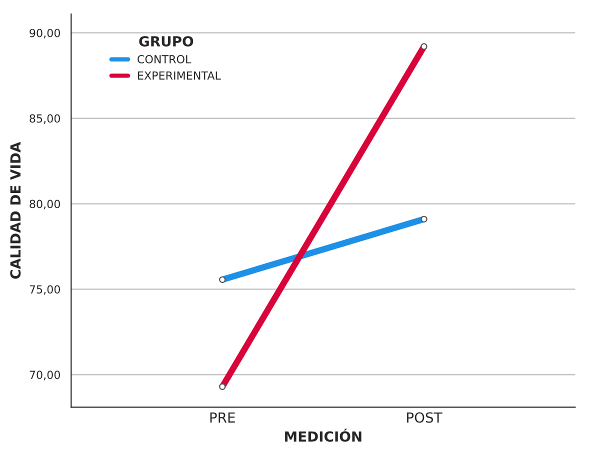 This screenshot has width=593, height=468. Describe the element at coordinates (179, 75) in the screenshot. I see `legend-label: EXPERIMENTAL` at that location.